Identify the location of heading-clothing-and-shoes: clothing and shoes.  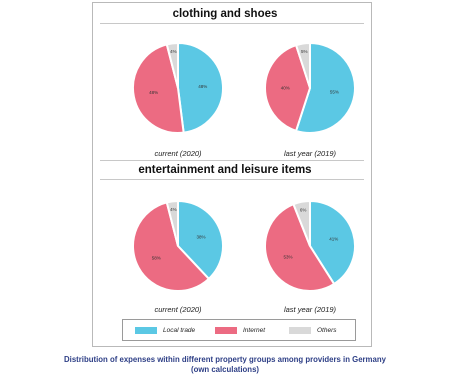
(225, 14).